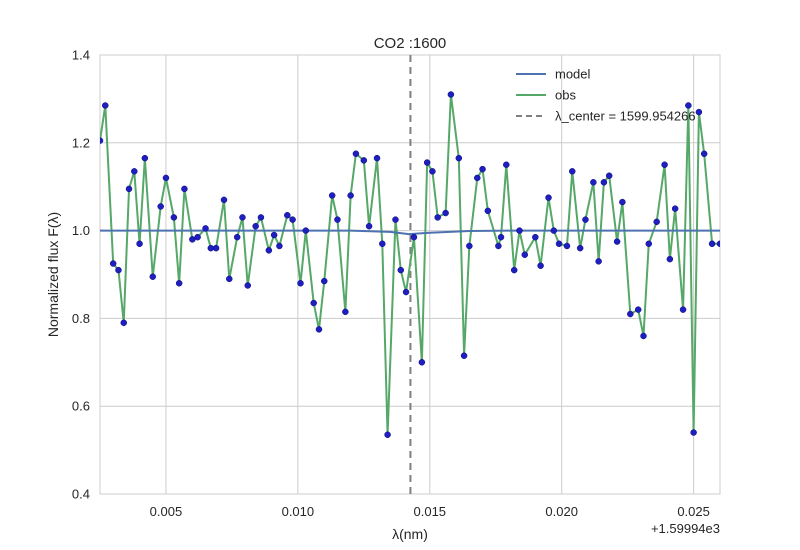  What do you see at coordinates (625, 116) in the screenshot?
I see `legend-label: λ_center = 1599.954266` at bounding box center [625, 116].